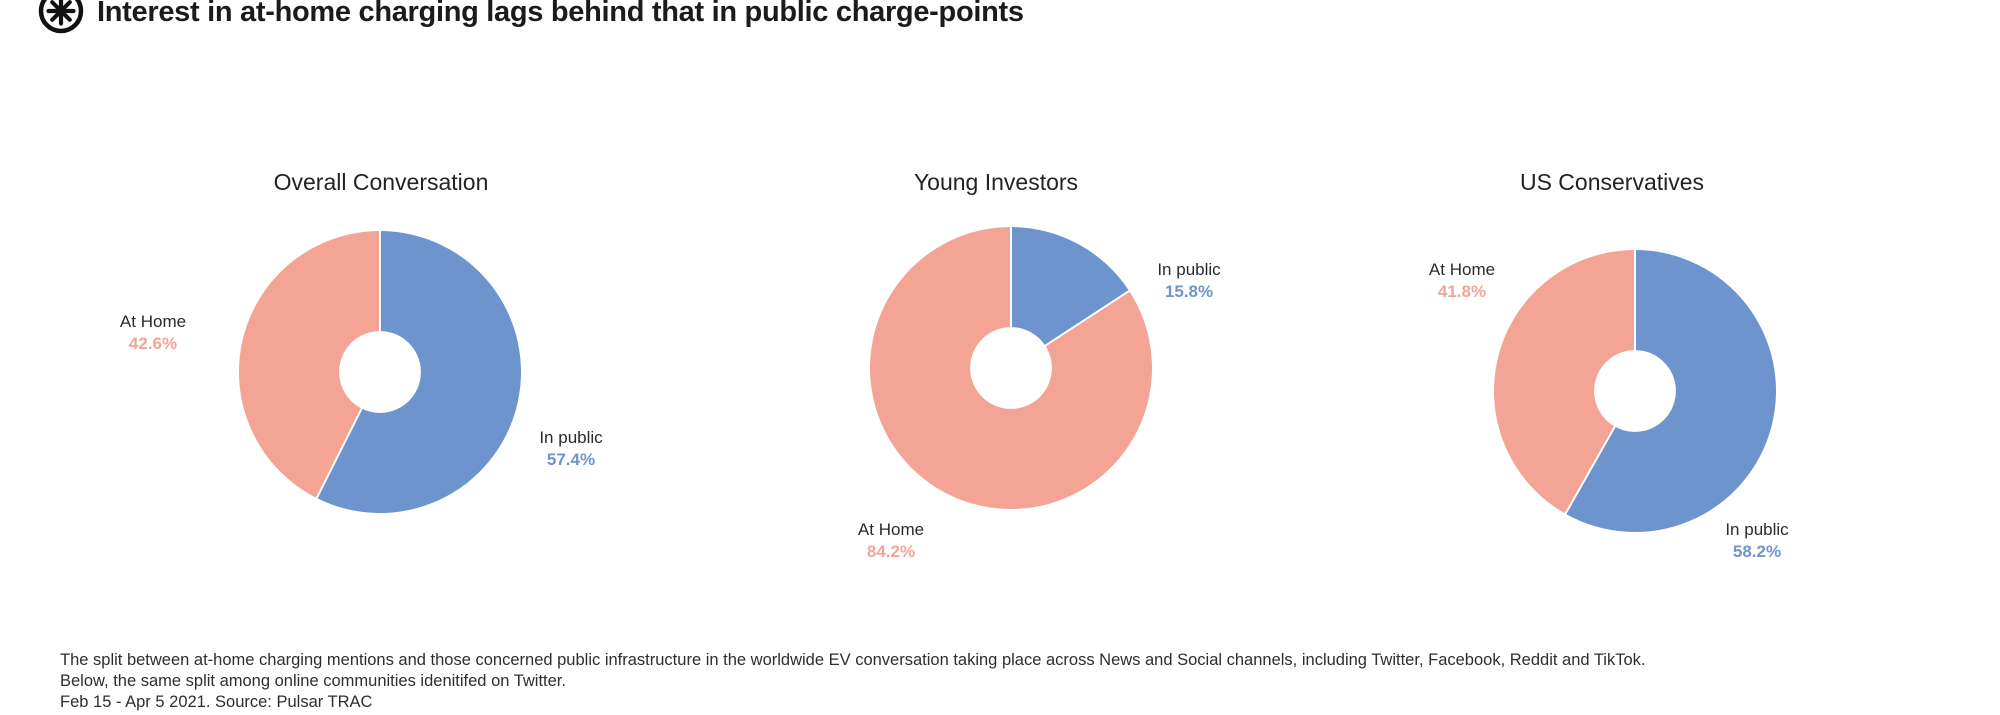 The image size is (2000, 715). I want to click on chart-title-us-conservatives: US Conservatives, so click(1612, 182).